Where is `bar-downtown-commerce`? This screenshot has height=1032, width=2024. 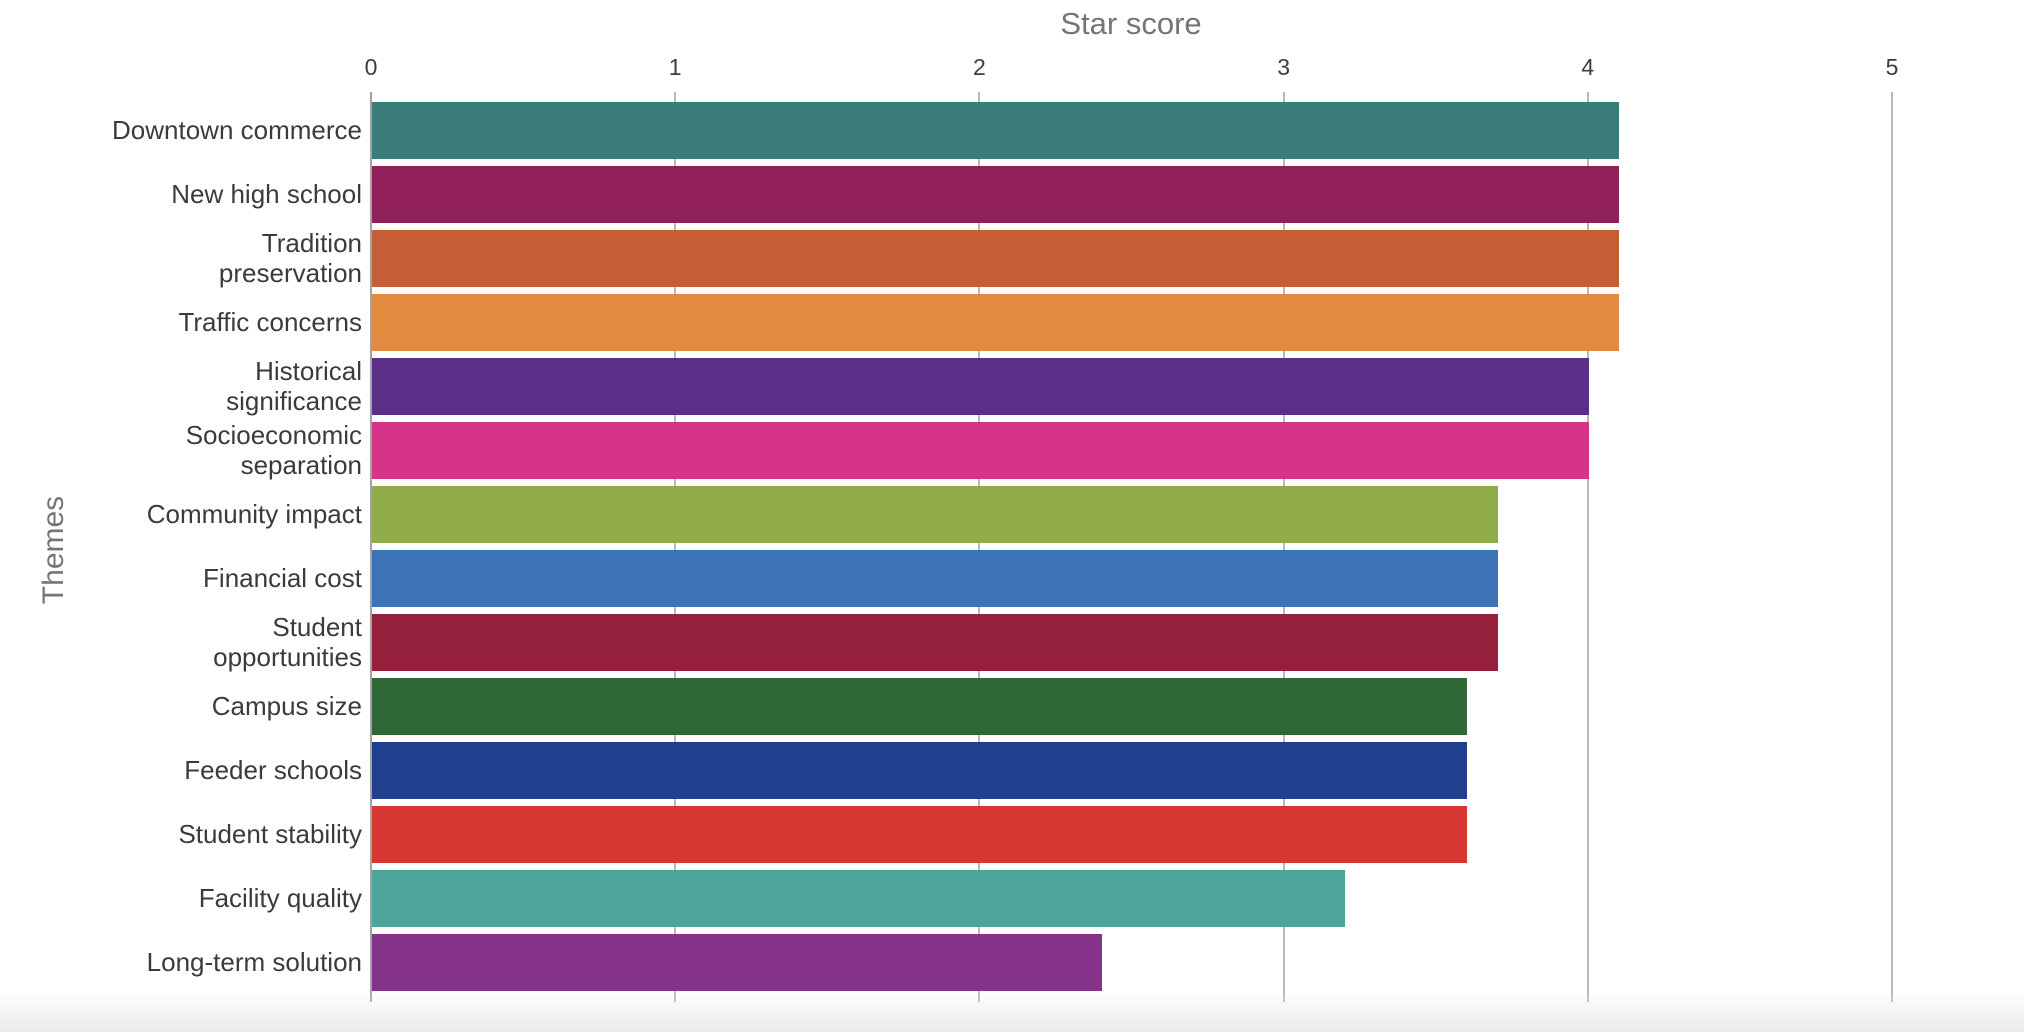
bar-downtown-commerce is located at coordinates (995, 130).